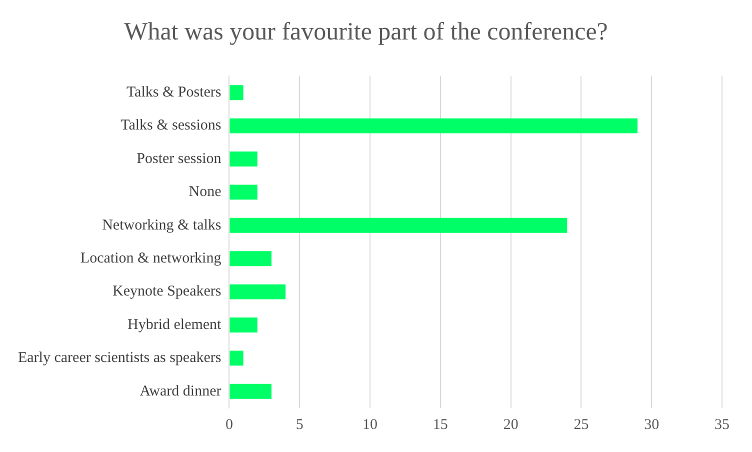 This screenshot has height=452, width=752. Describe the element at coordinates (581, 424) in the screenshot. I see `x-tick-label: 25` at that location.